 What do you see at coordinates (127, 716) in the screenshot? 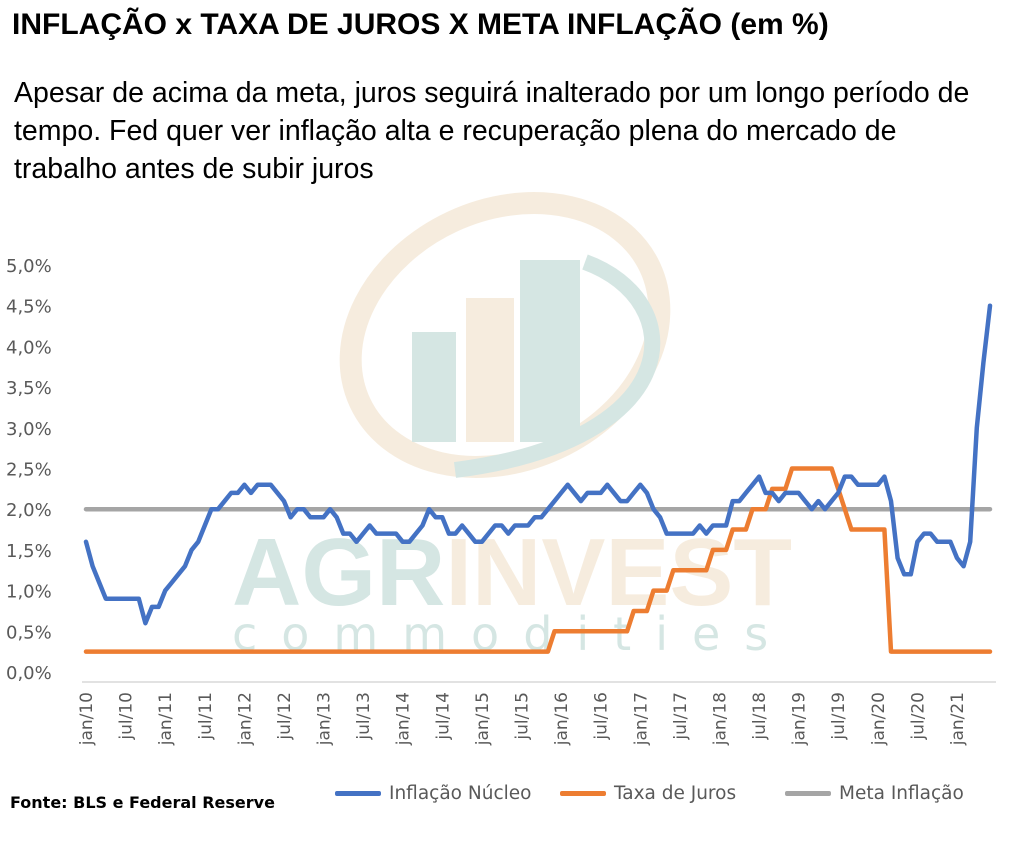
I see `x-tick-label: jul/10` at bounding box center [127, 716].